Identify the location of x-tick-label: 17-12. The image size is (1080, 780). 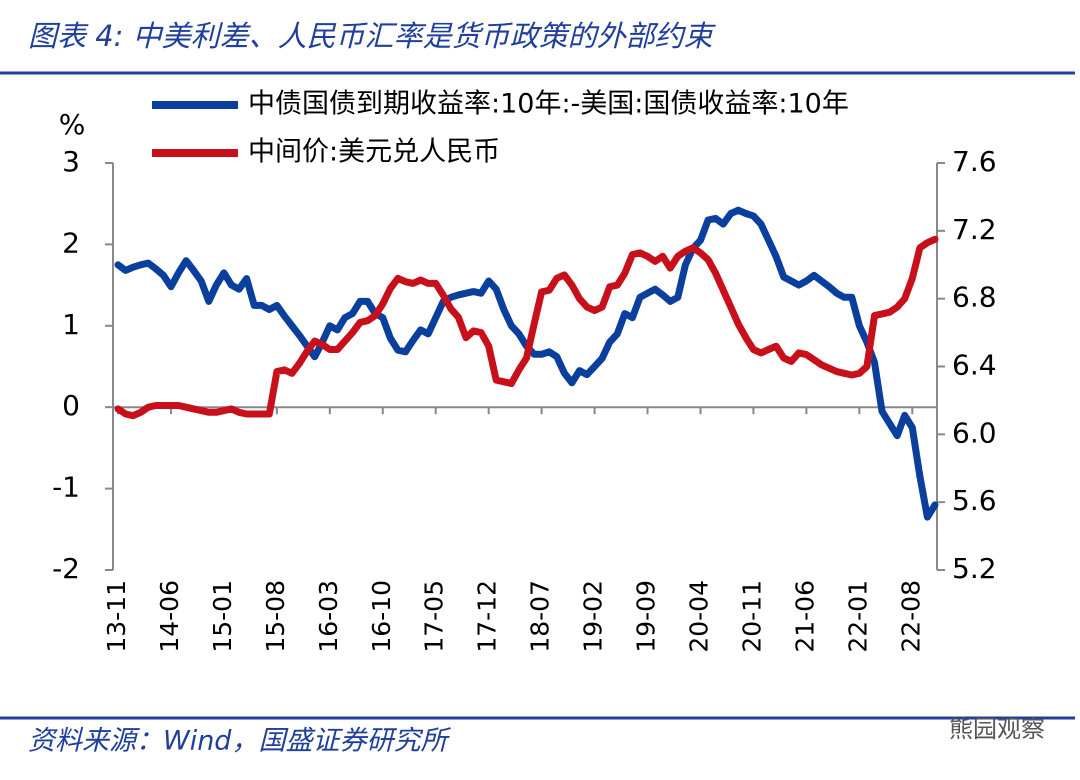
(487, 616).